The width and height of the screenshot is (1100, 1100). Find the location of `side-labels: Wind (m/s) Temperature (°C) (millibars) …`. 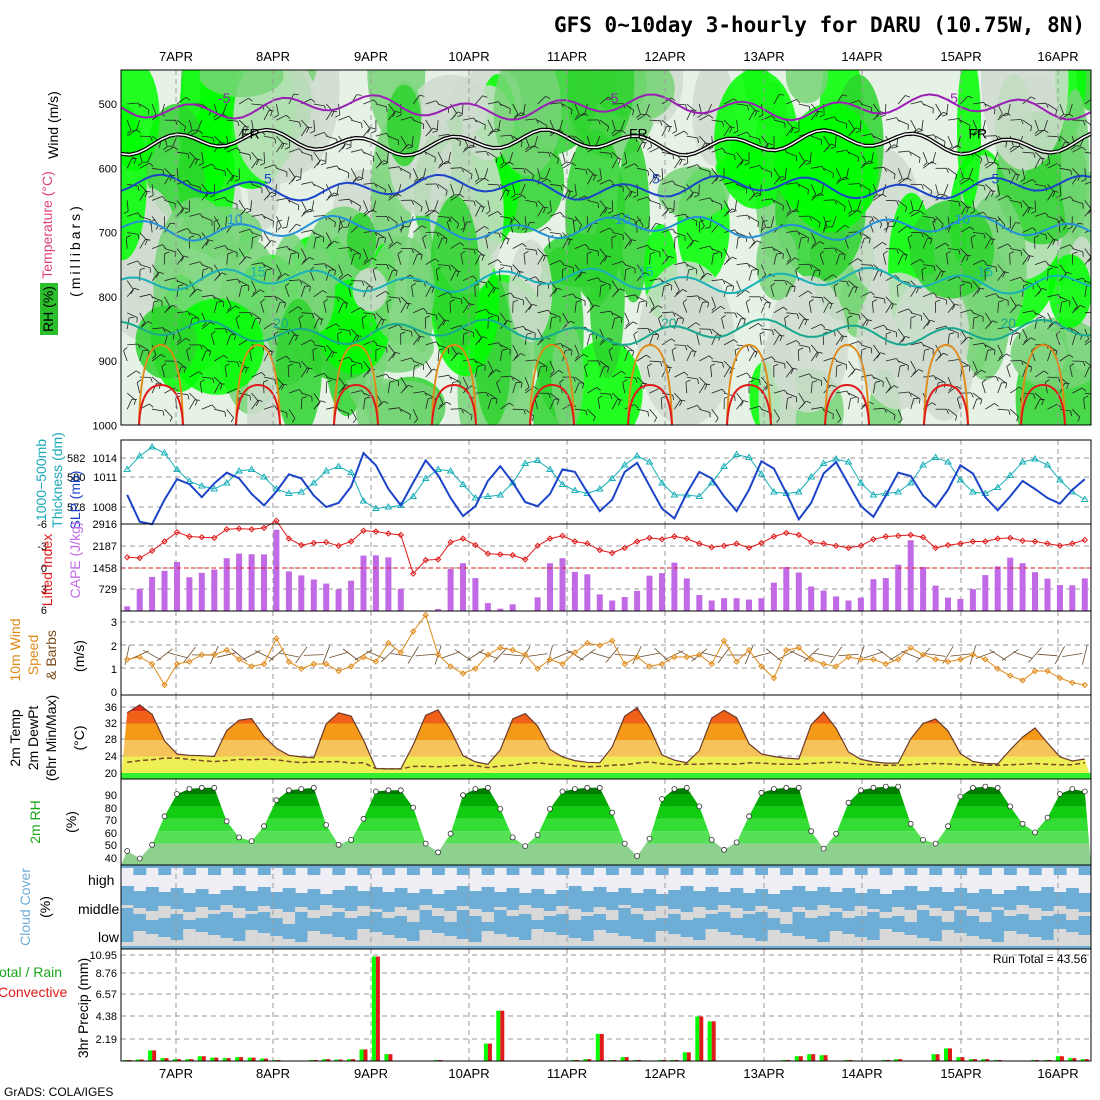

side-labels: Wind (m/s) Temperature (°C) (millibars) … is located at coordinates (45, 574).